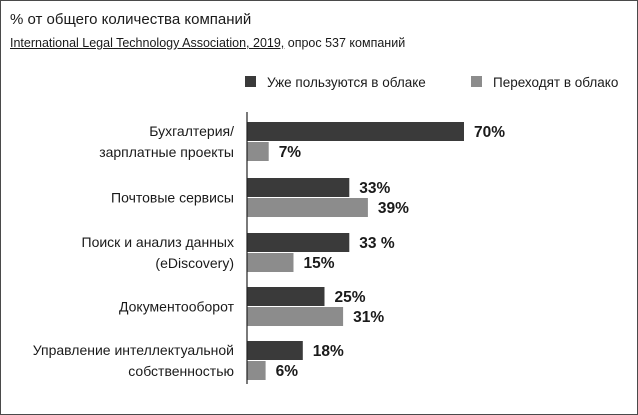 The height and width of the screenshot is (415, 638). I want to click on value-label-2-series-2: 39%, so click(393, 208).